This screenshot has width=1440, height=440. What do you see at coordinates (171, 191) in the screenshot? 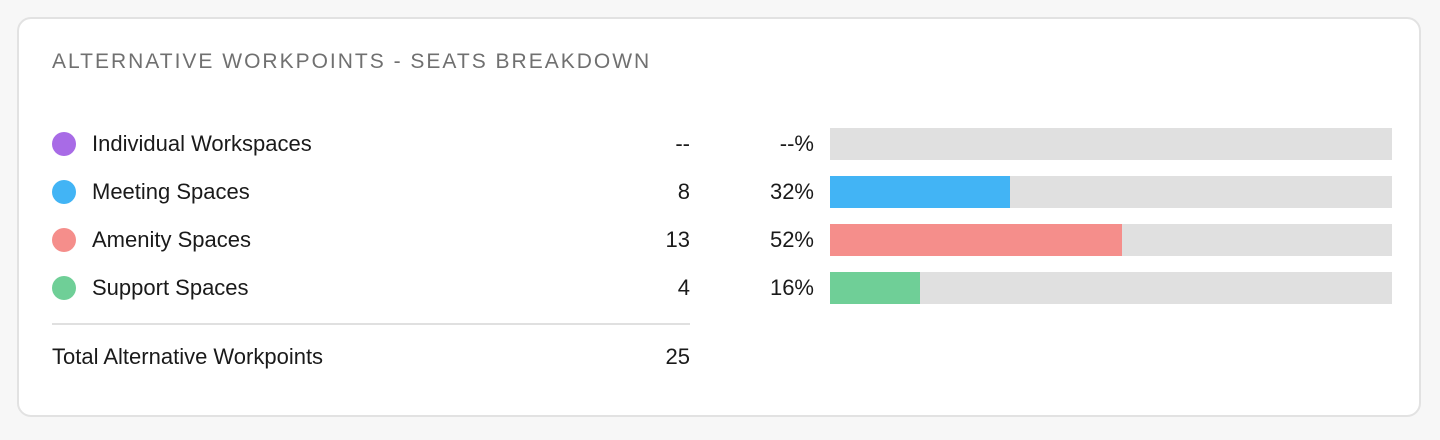
I see `row-label: Meeting Spaces` at bounding box center [171, 191].